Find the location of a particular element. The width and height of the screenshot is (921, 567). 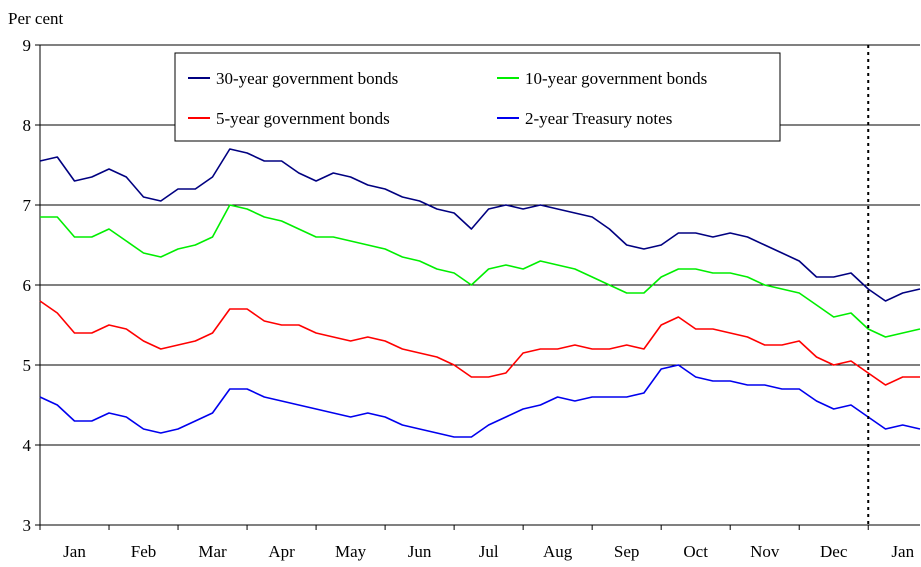

tick-label-x-jan-12: Jan is located at coordinates (902, 551).